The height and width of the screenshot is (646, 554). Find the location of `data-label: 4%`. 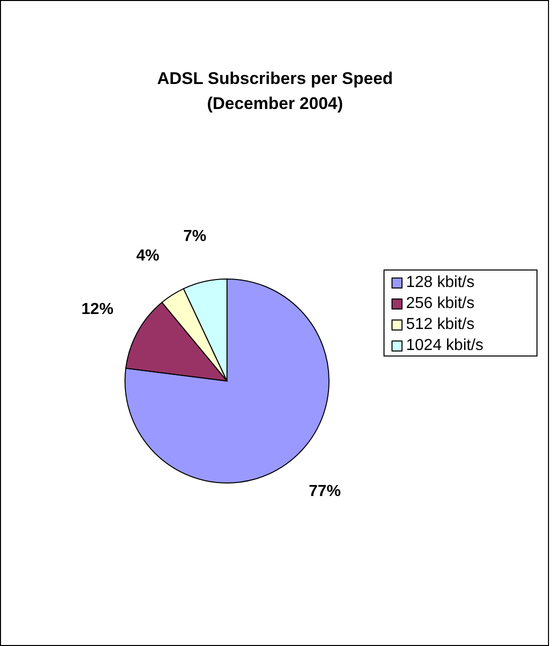

data-label: 4% is located at coordinates (148, 255).